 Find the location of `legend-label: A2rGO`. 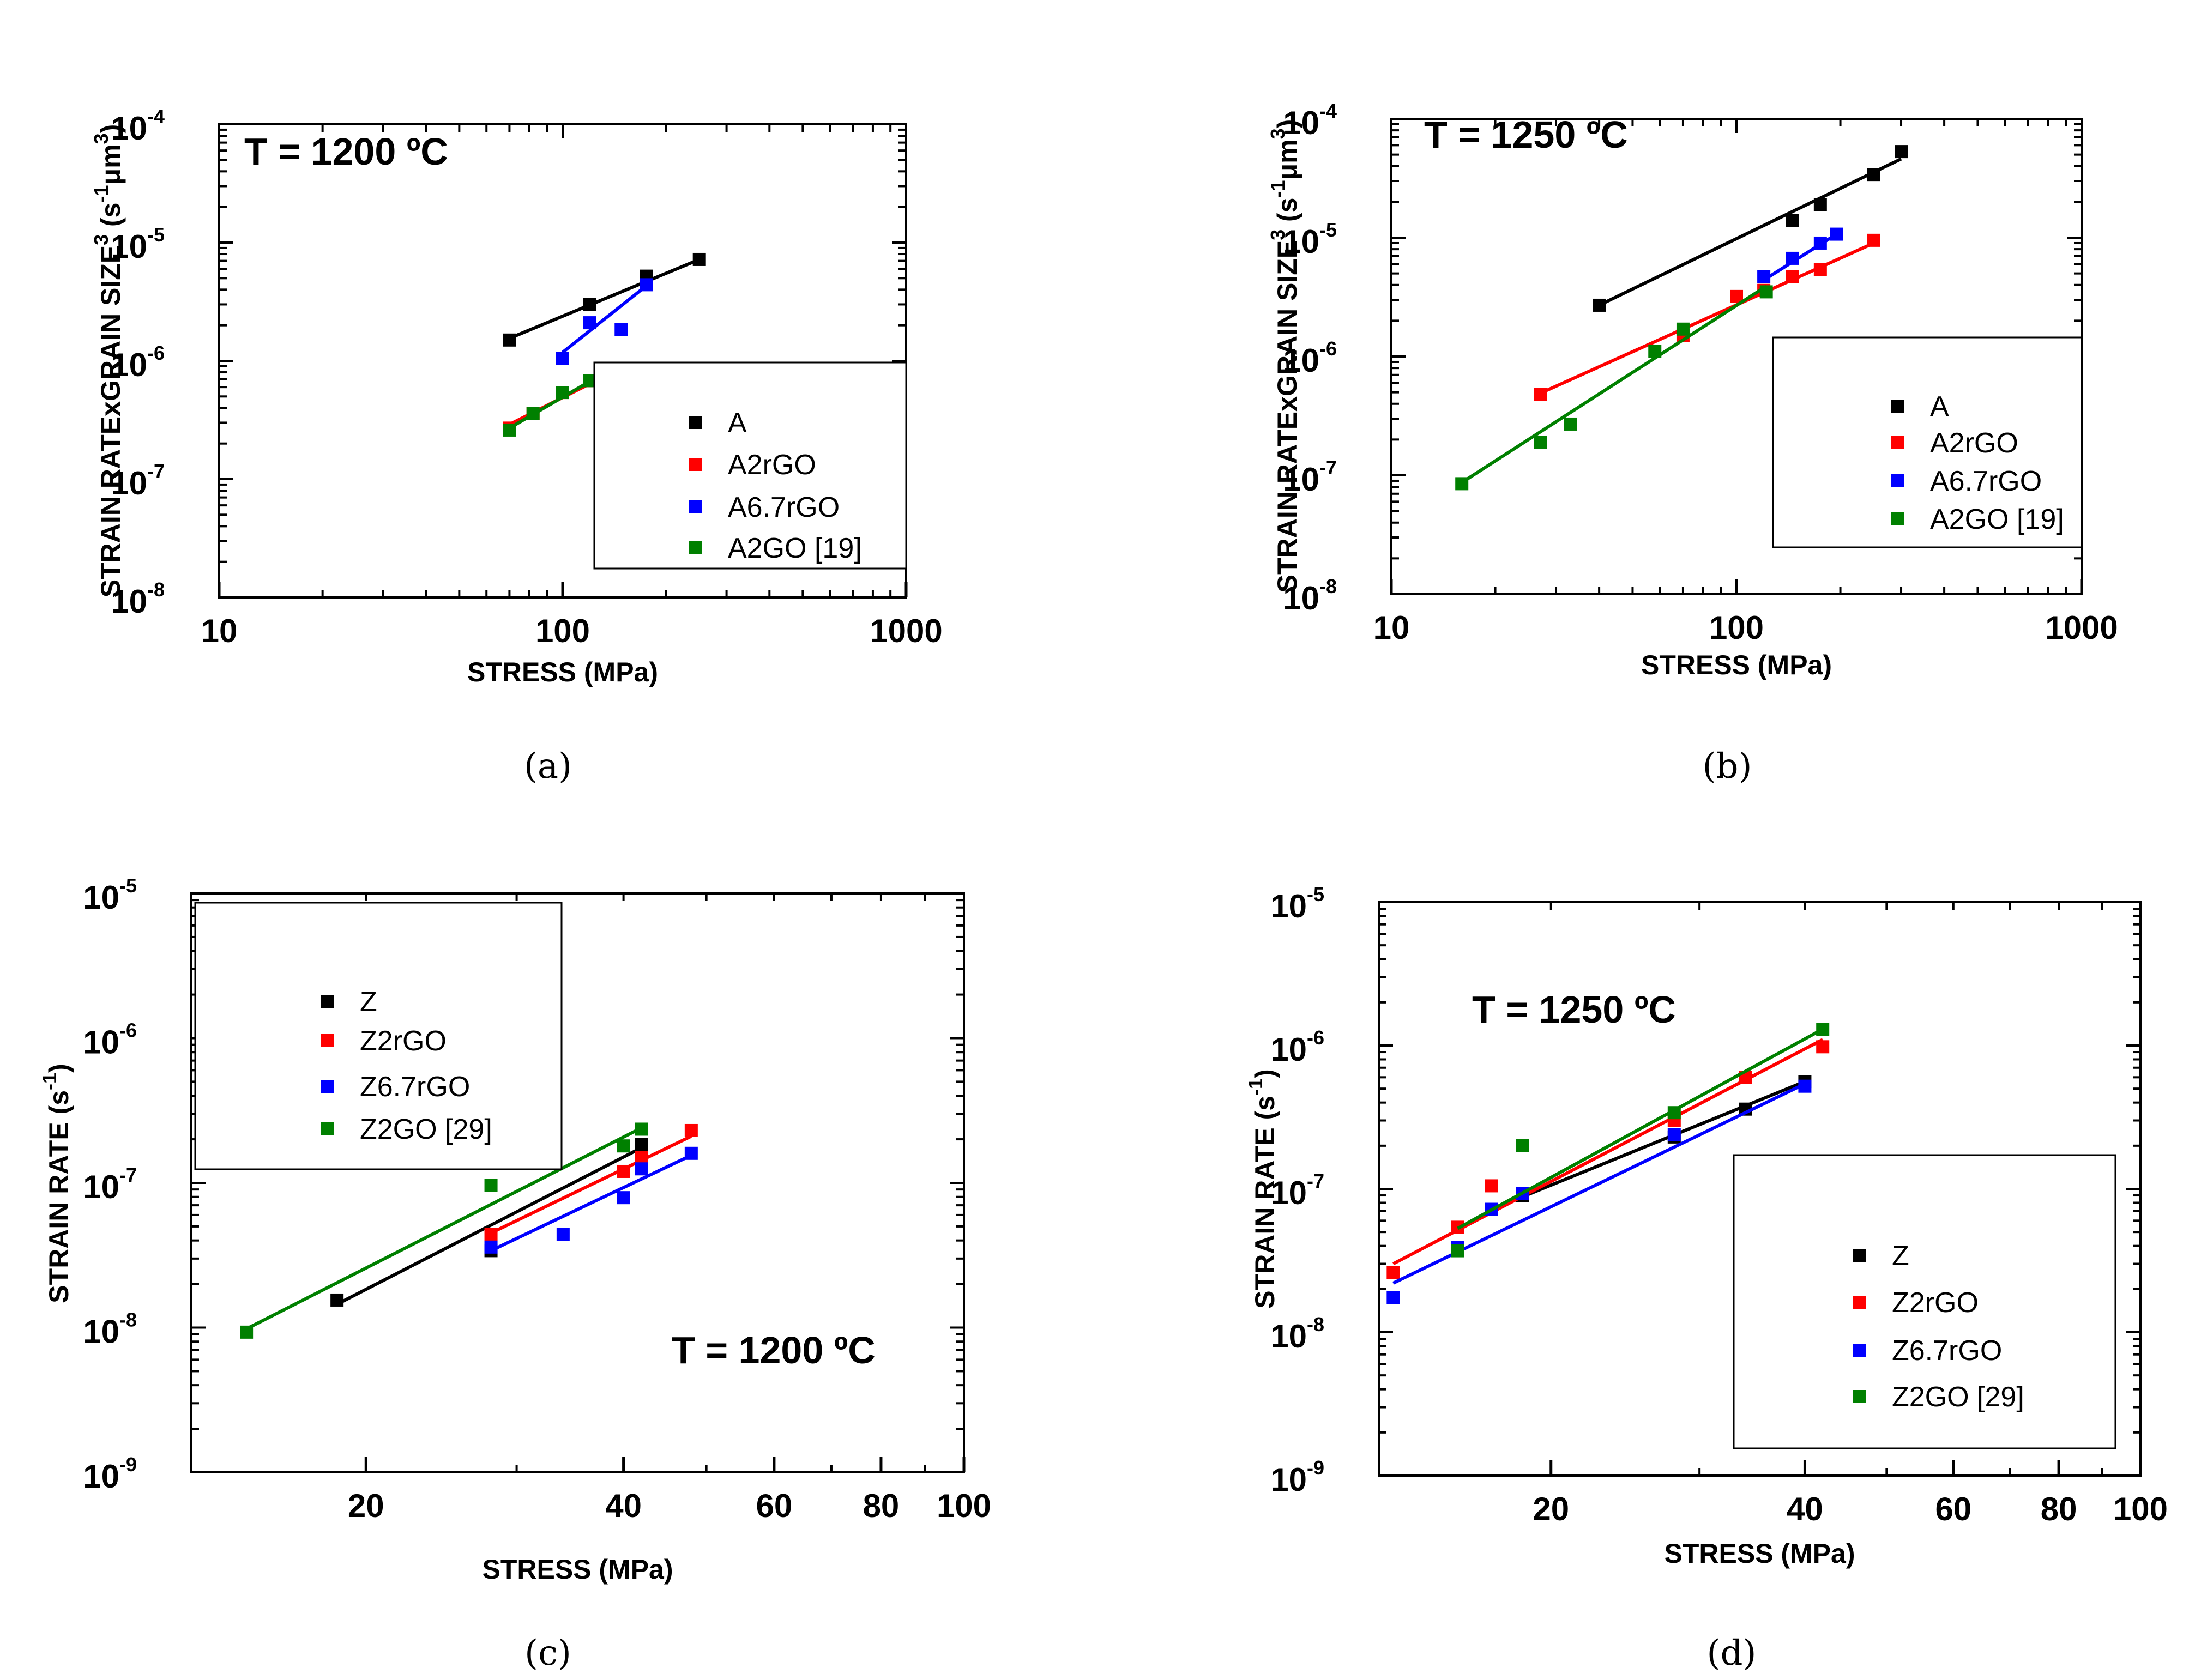

legend-label: A2rGO is located at coordinates (772, 465).